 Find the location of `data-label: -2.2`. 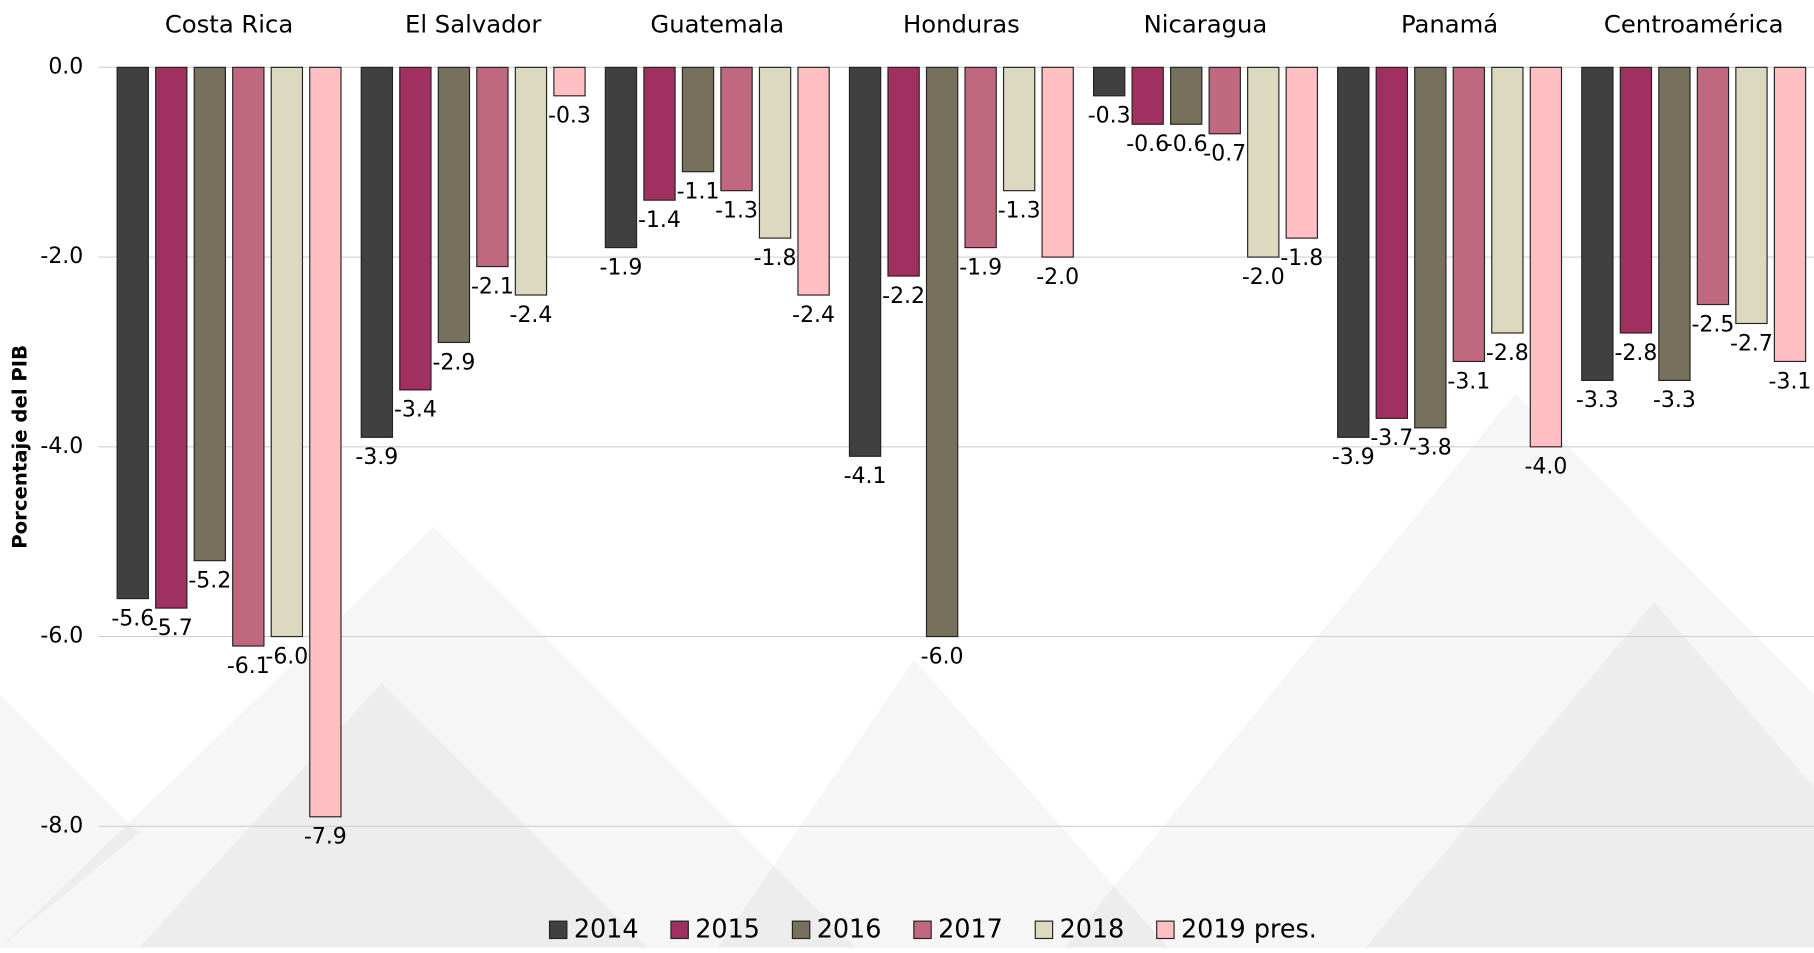

data-label: -2.2 is located at coordinates (903, 296).